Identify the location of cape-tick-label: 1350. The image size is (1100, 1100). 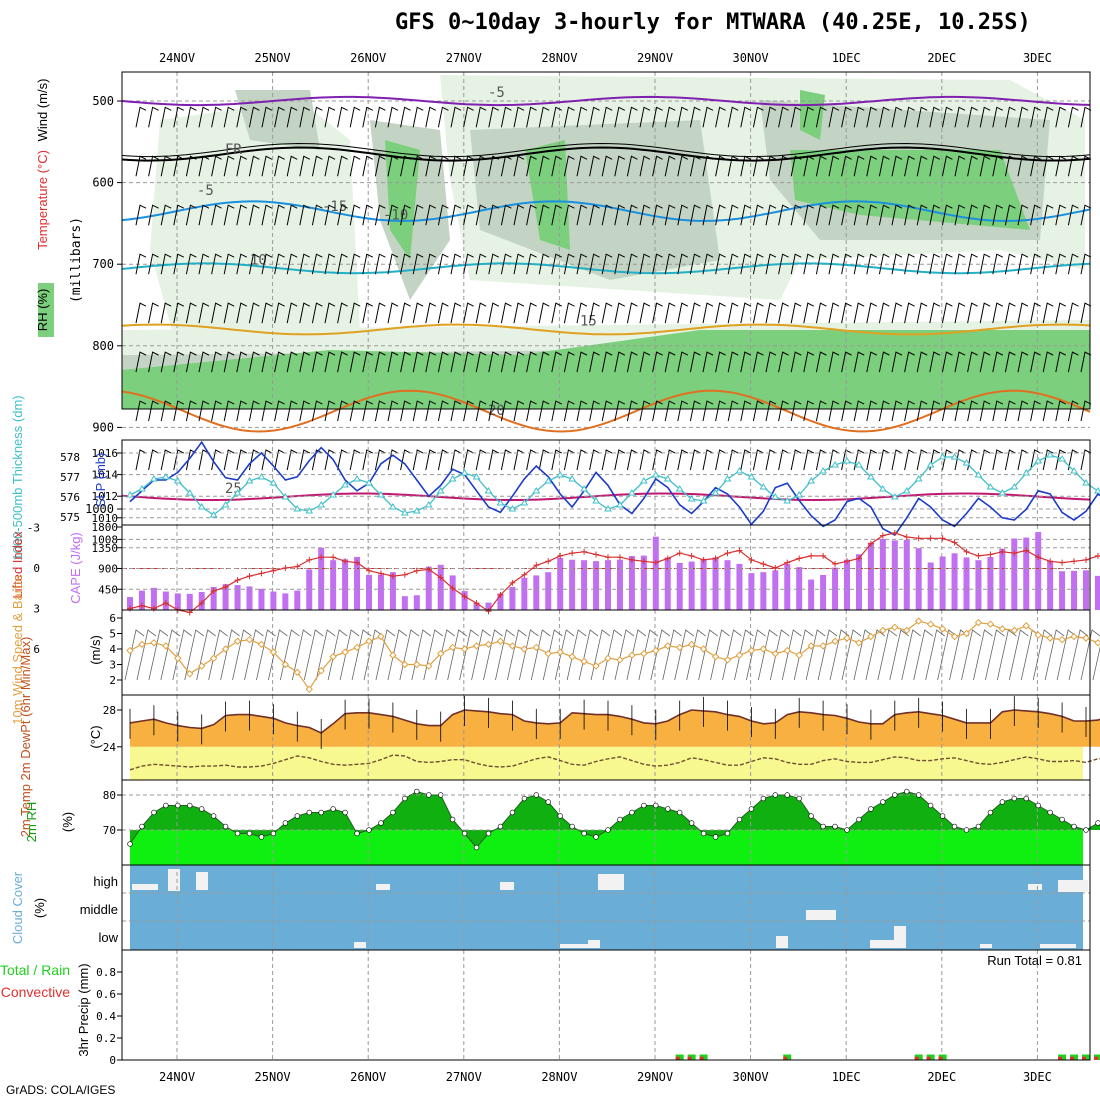
(105, 548).